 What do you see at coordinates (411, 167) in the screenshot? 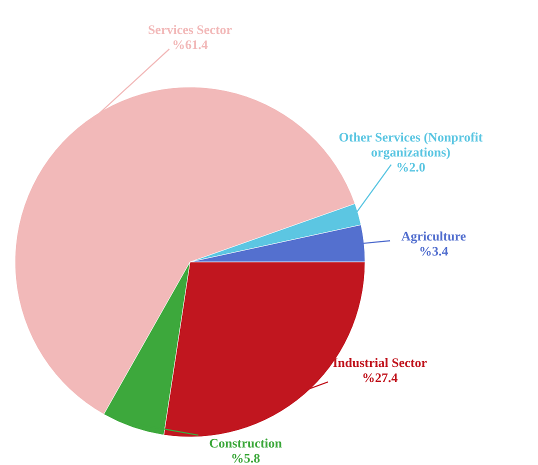
I see `data-label: %2.0` at bounding box center [411, 167].